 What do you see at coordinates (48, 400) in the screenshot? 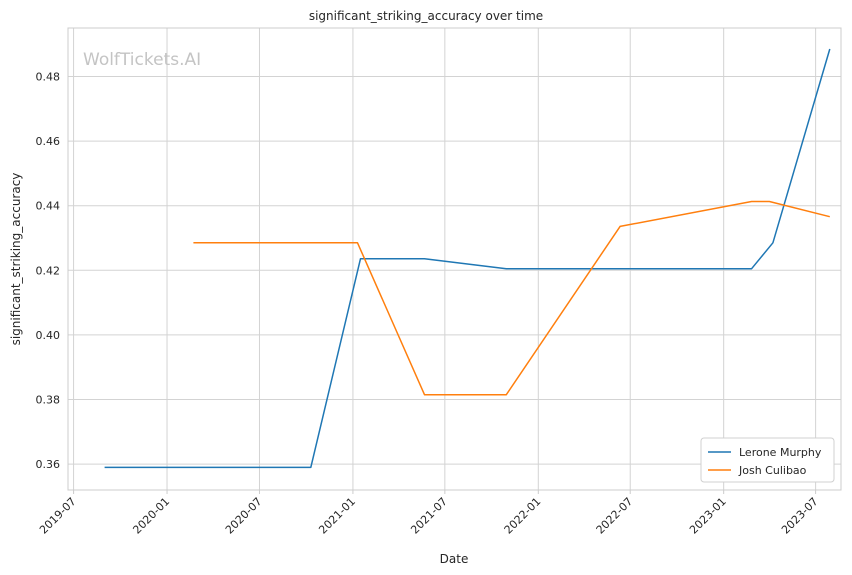
I see `y-tick-label: 0.38` at bounding box center [48, 400].